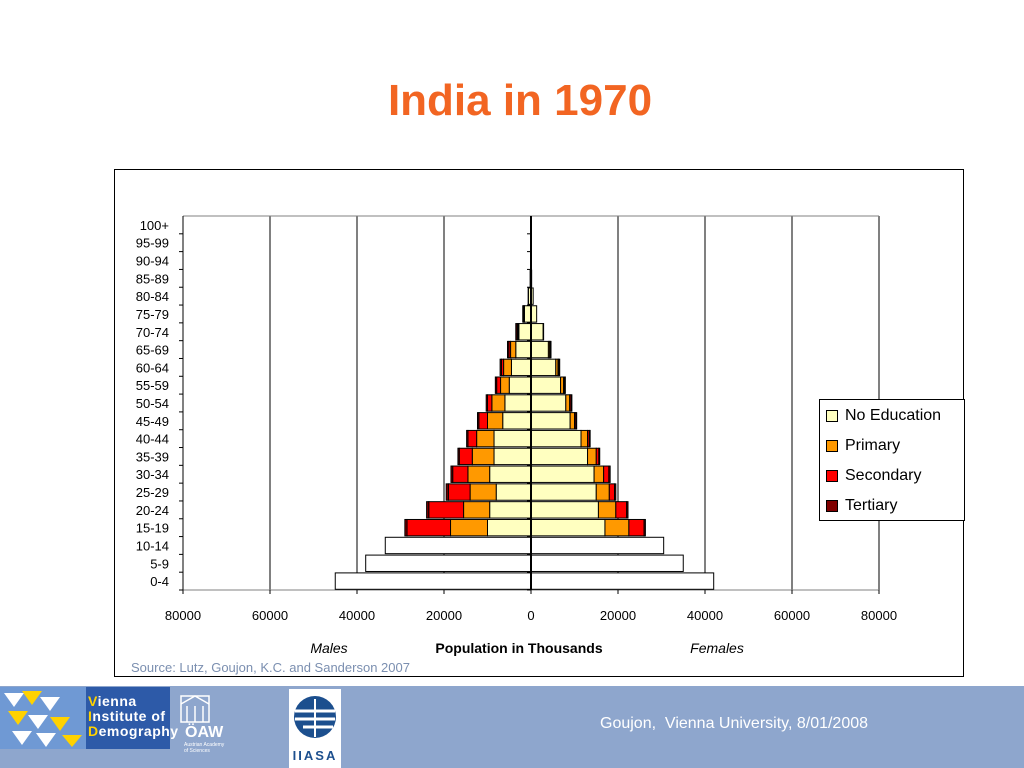 Image resolution: width=1024 pixels, height=768 pixels. Describe the element at coordinates (328, 648) in the screenshot. I see `males-label: Males` at that location.